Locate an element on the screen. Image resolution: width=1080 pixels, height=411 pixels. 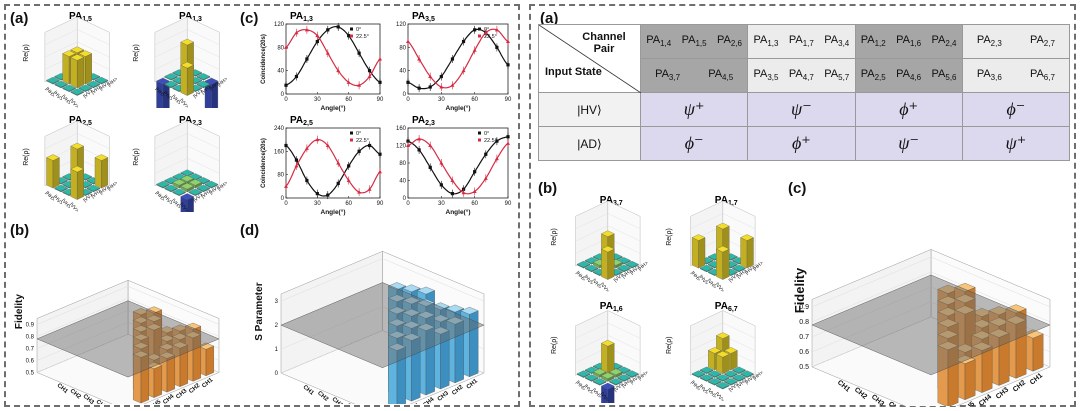
y-tick-label: 120 is located at coordinates (401, 25).